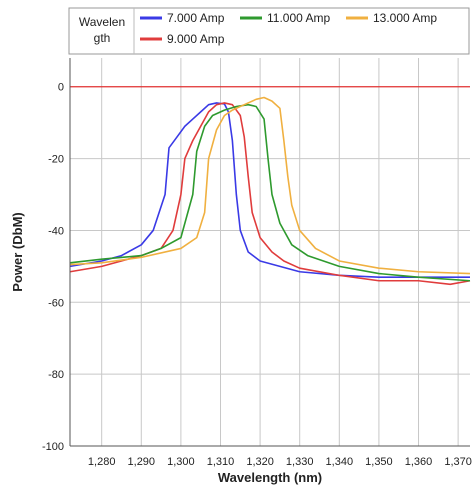  Describe the element at coordinates (56, 375) in the screenshot. I see `y-tick-label: -80` at that location.